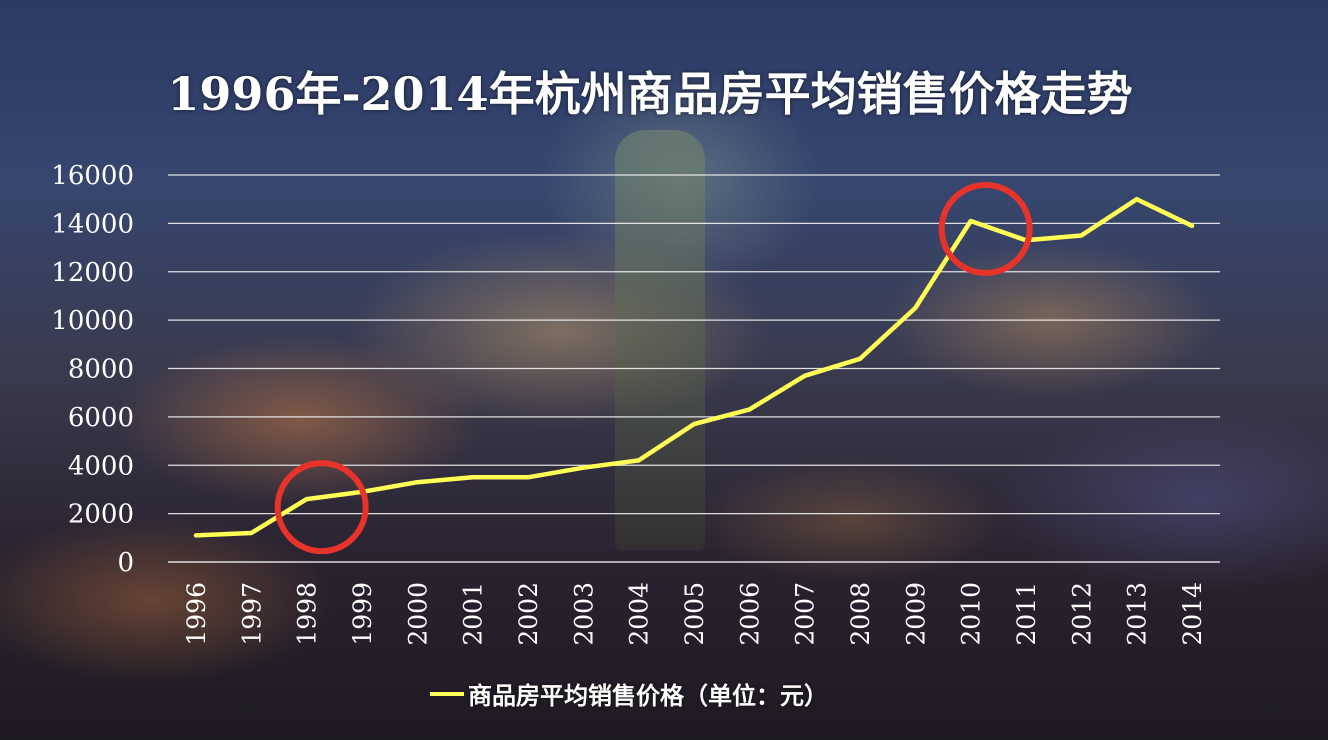 This screenshot has height=740, width=1328. Describe the element at coordinates (92, 176) in the screenshot. I see `y-tick-label: 16000` at that location.